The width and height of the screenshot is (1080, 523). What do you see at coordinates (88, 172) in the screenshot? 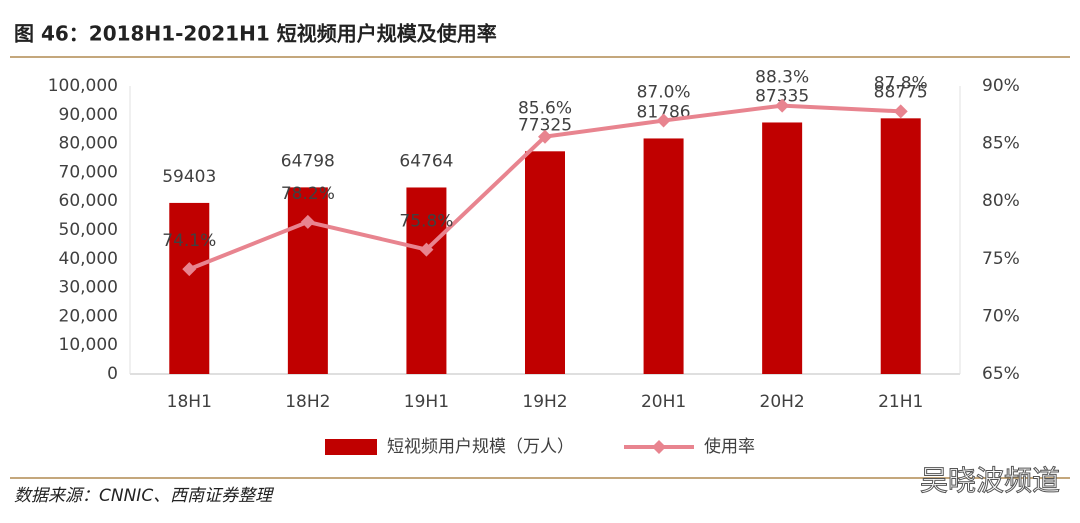
I see `y-tick-label: 70,000` at bounding box center [88, 172].